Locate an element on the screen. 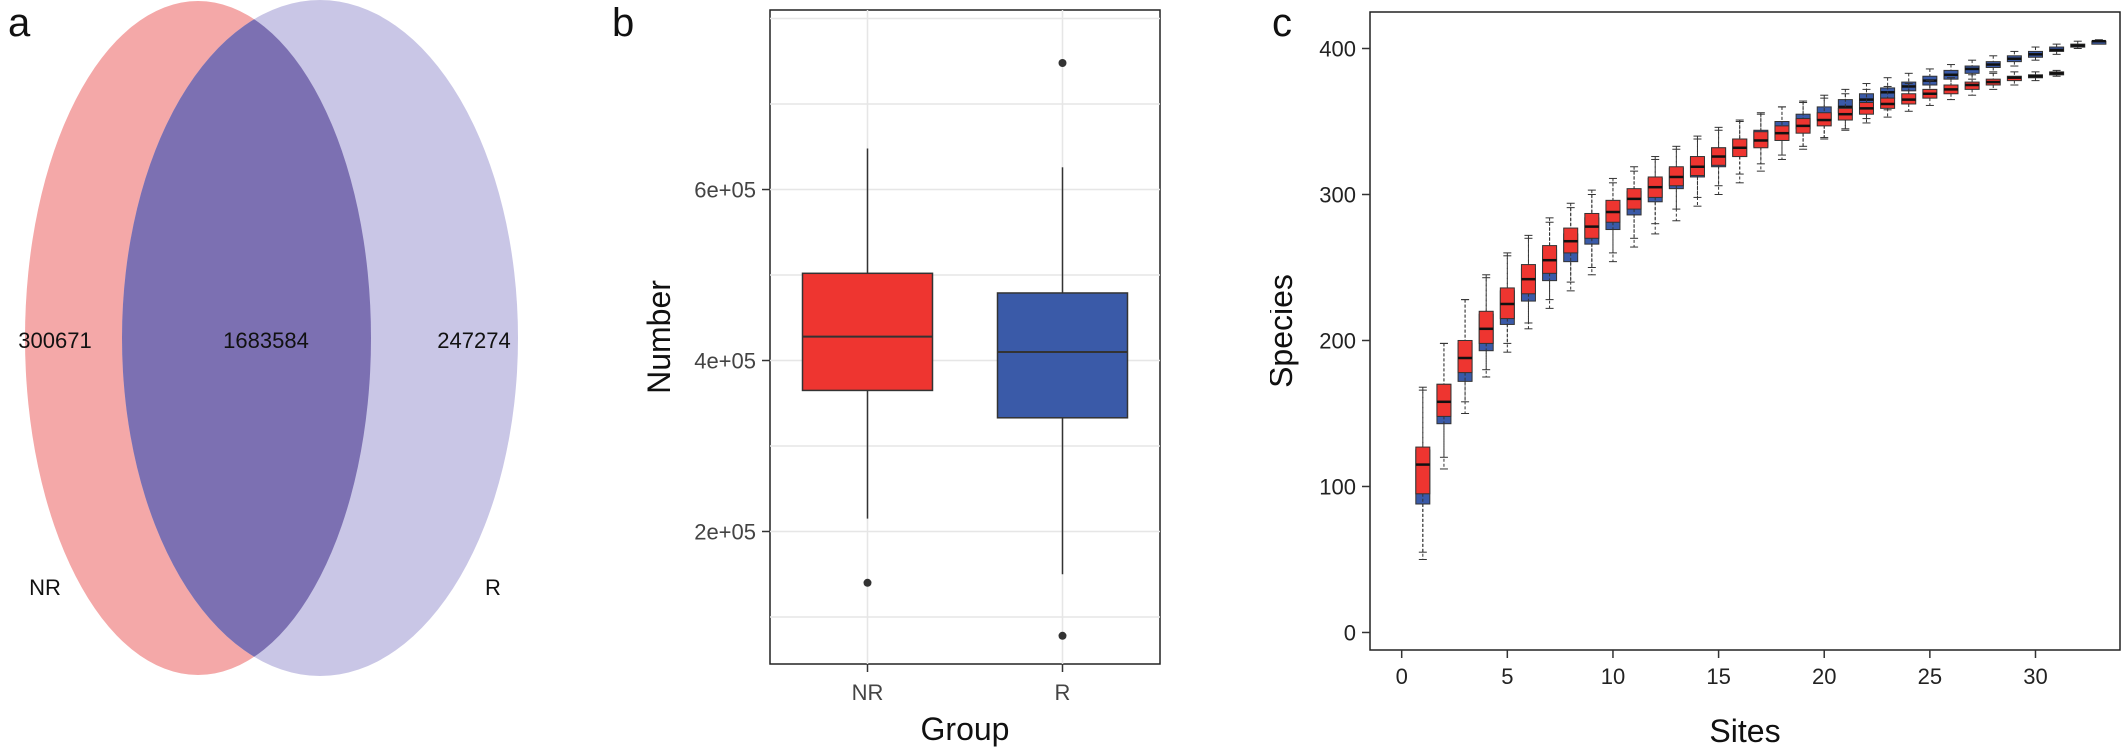 This screenshot has width=2128, height=752. x-tick-label: 0 is located at coordinates (1402, 676).